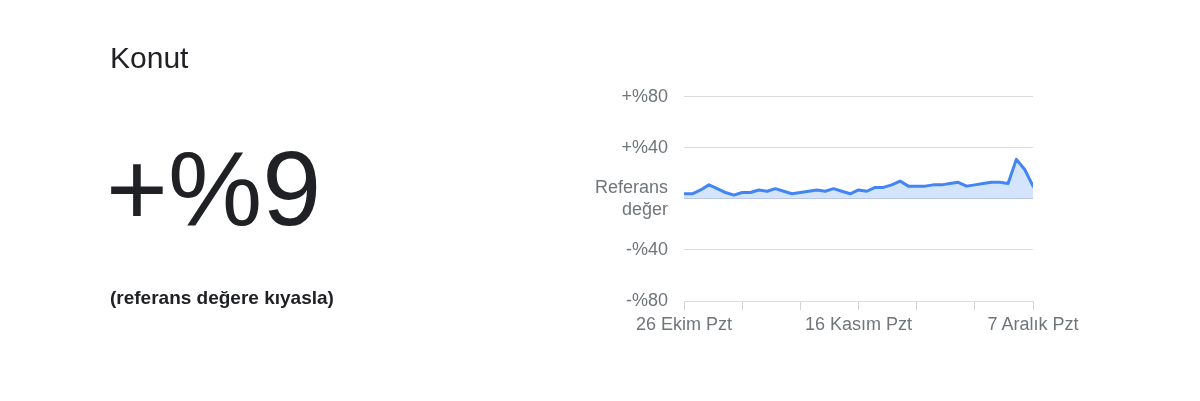 The image size is (1200, 401). I want to click on y-tick-label: +%80, so click(644, 95).